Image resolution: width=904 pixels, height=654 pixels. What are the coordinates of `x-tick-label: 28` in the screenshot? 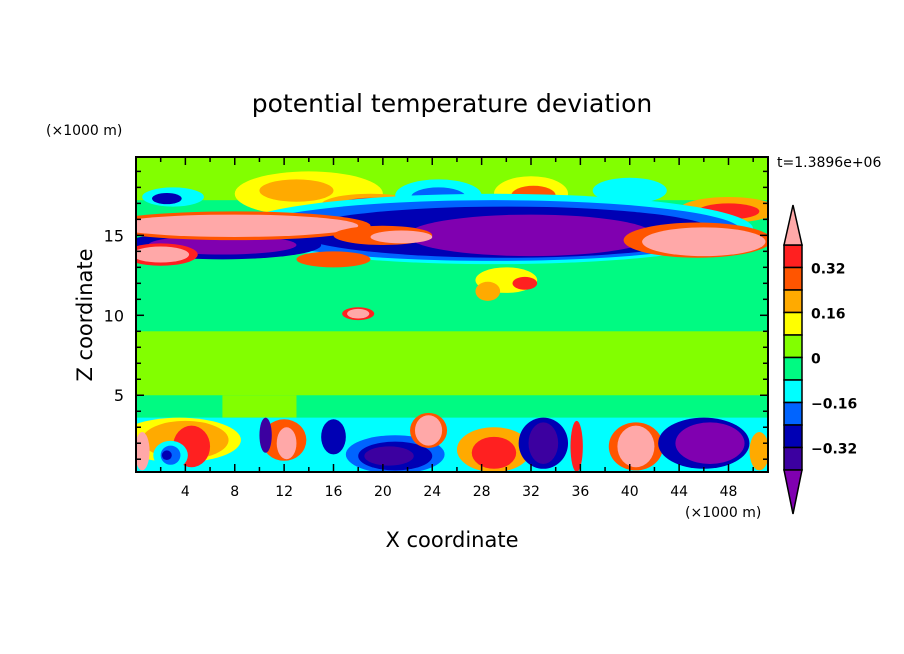 It's located at (482, 492).